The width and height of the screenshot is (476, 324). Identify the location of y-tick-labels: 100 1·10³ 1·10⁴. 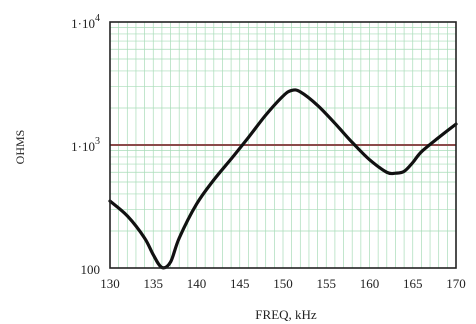
(85, 145).